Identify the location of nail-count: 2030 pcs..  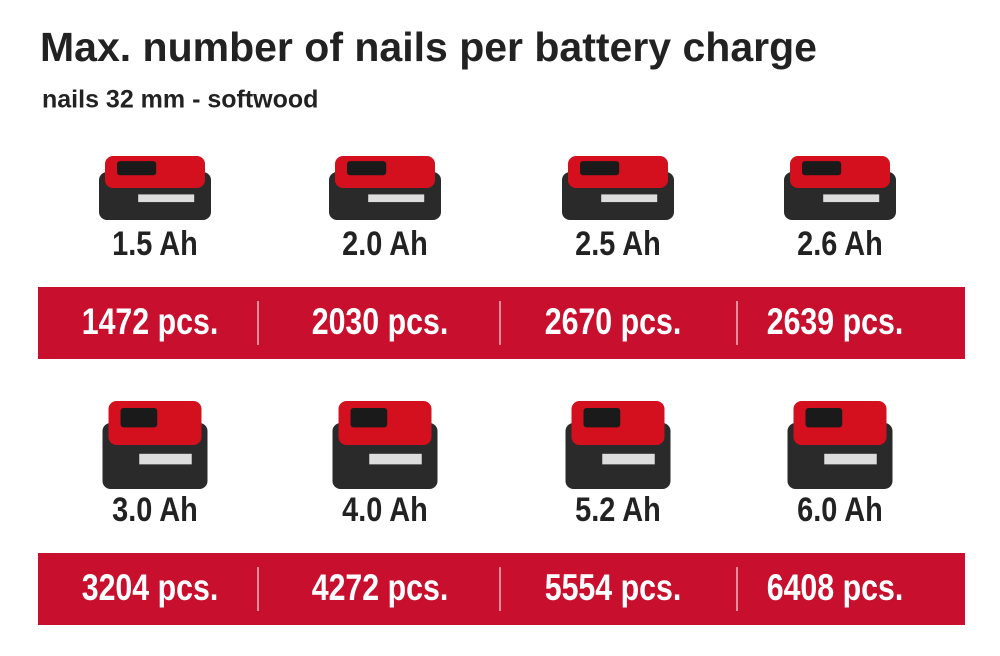
(380, 322).